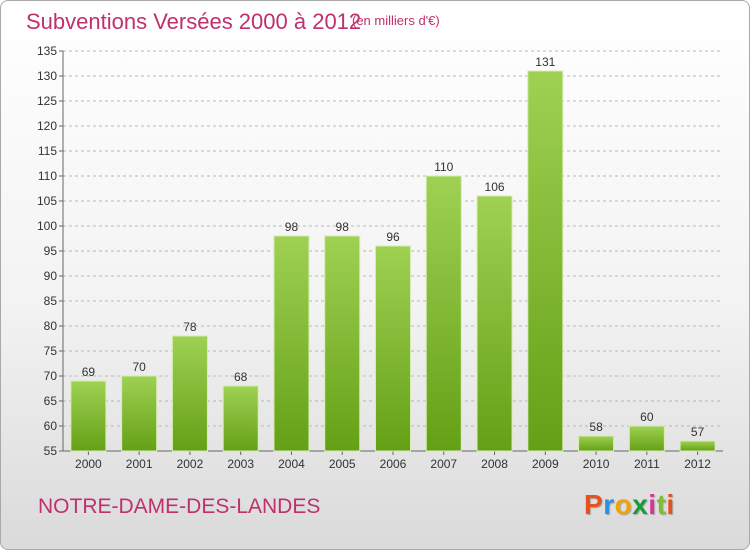 The image size is (750, 550). What do you see at coordinates (139, 367) in the screenshot?
I see `data-label: 70` at bounding box center [139, 367].